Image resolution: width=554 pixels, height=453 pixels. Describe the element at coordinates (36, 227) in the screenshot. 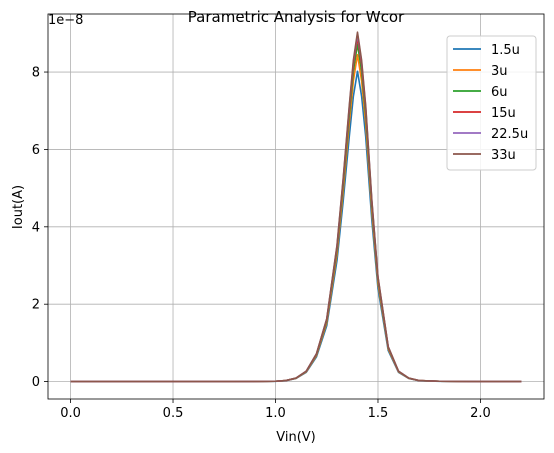

I see `y-tick-label: 4` at that location.